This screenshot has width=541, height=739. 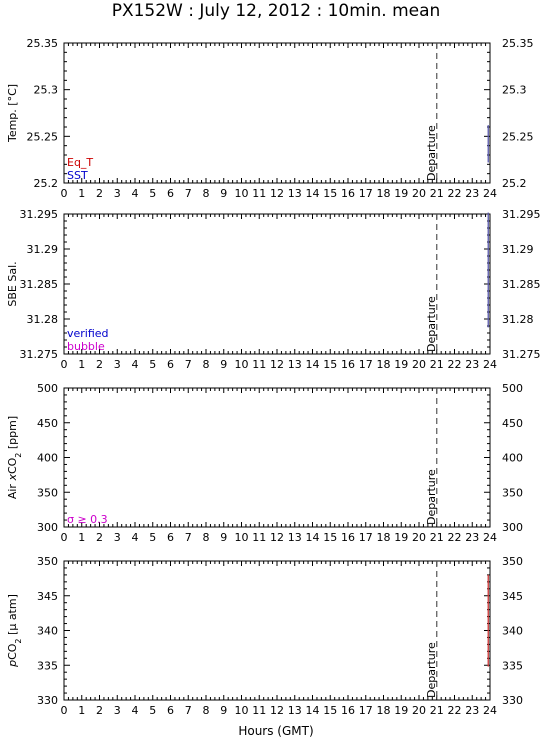 I want to click on y-tick-label-left: 31.275, so click(x=39, y=354).